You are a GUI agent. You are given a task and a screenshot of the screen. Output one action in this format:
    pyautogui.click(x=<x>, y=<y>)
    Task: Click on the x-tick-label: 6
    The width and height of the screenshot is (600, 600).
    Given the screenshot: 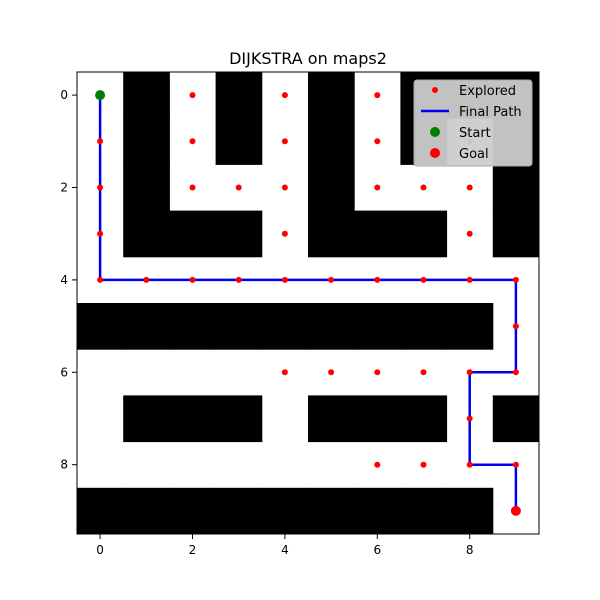 What is the action you would take?
    pyautogui.click(x=377, y=550)
    